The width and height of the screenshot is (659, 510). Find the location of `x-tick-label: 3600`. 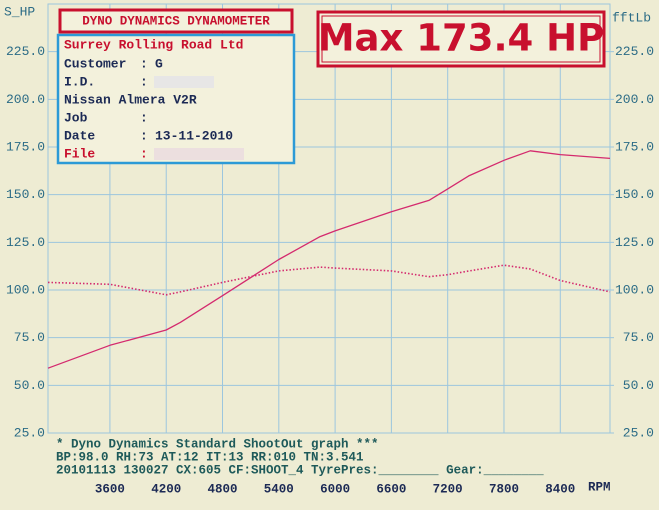

x-tick-label: 3600 is located at coordinates (110, 489).